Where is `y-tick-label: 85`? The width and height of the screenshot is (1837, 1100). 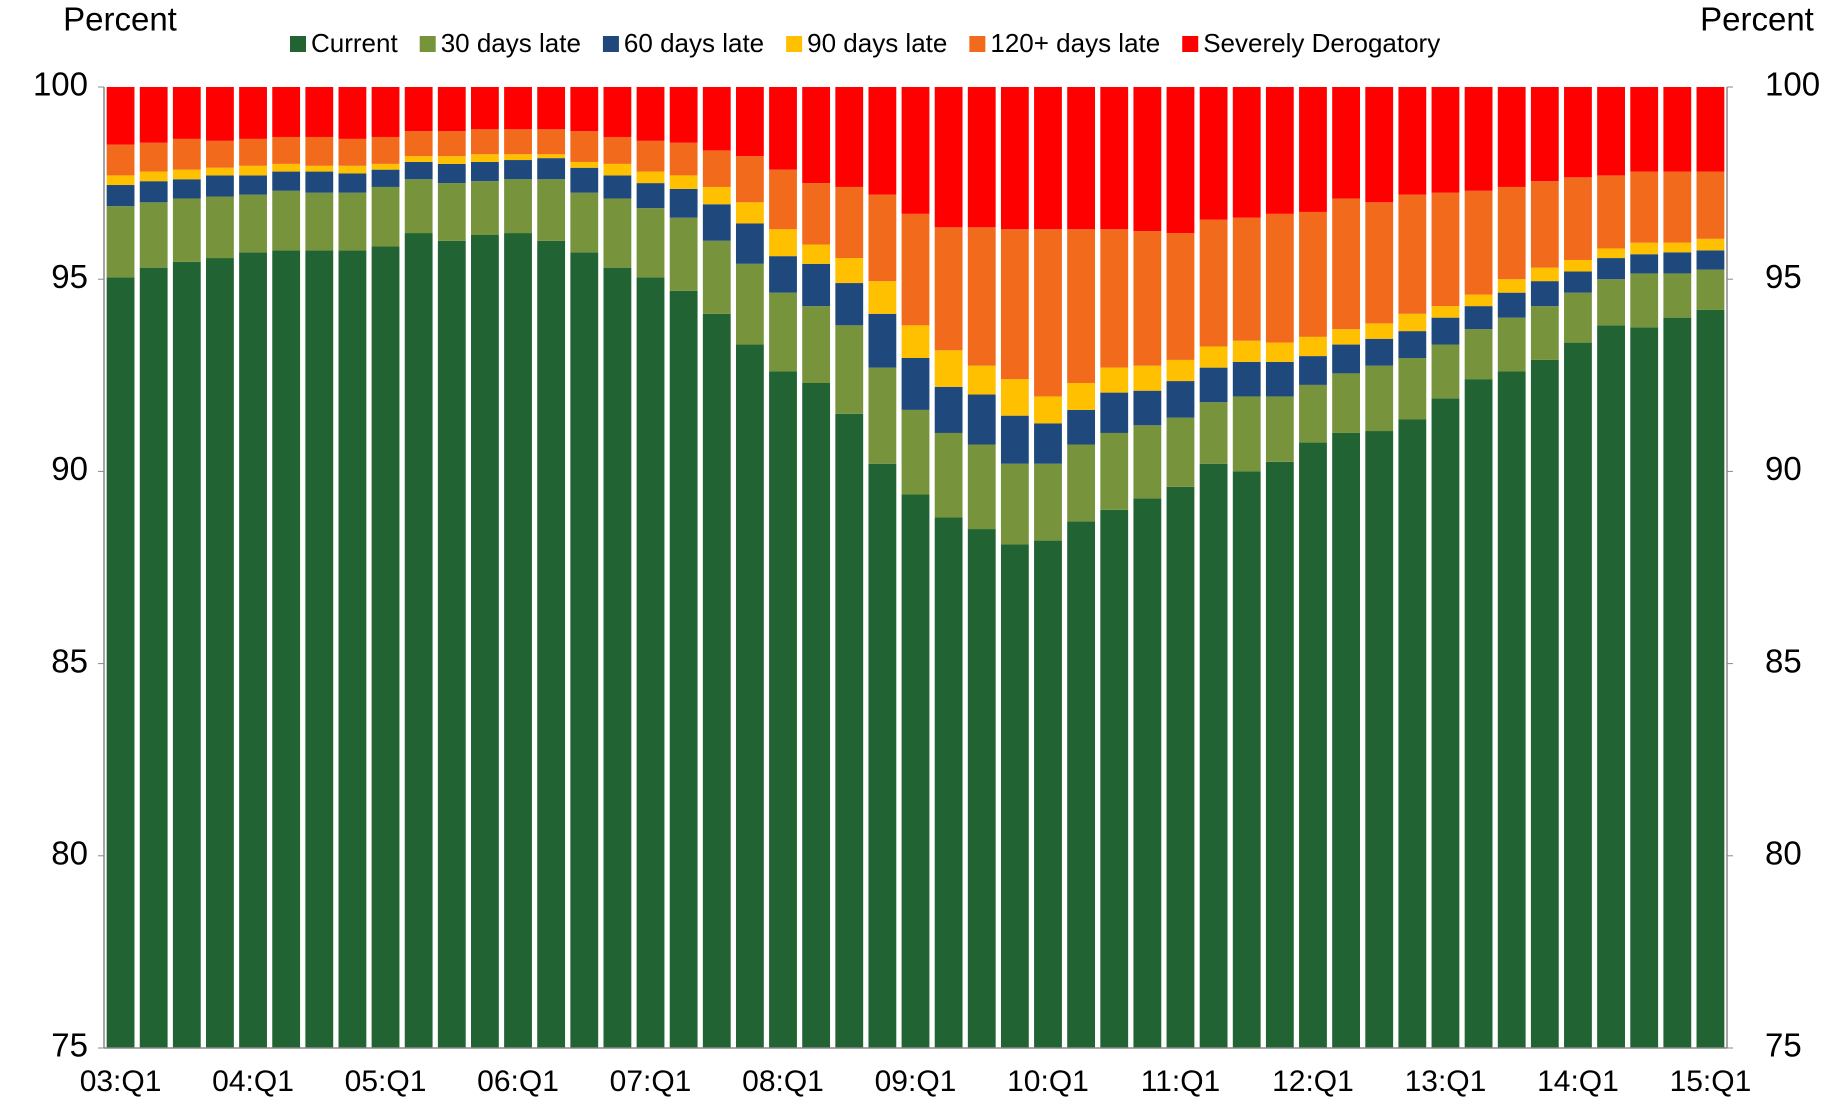
y-tick-label: 85 is located at coordinates (69, 660).